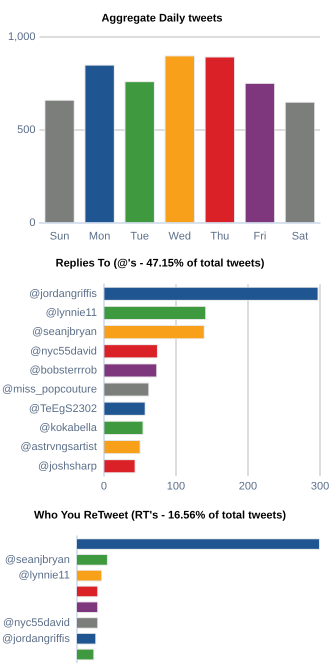 Image resolution: width=334 pixels, height=671 pixels. Describe the element at coordinates (99, 236) in the screenshot. I see `x-tick-label: Mon` at that location.